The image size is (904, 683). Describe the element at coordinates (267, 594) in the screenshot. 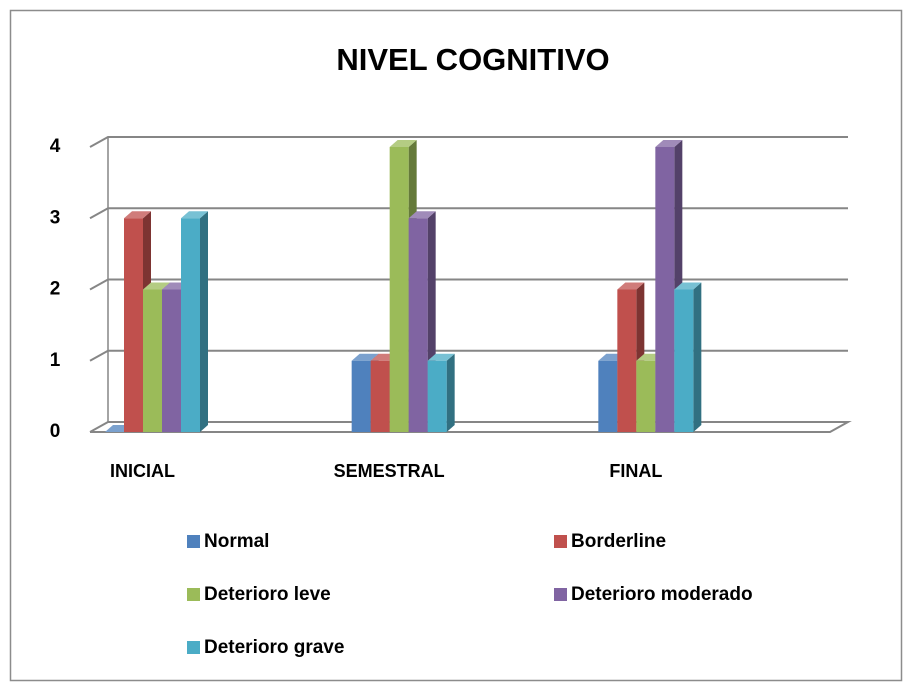

I see `legend-label: Deterioro leve` at that location.